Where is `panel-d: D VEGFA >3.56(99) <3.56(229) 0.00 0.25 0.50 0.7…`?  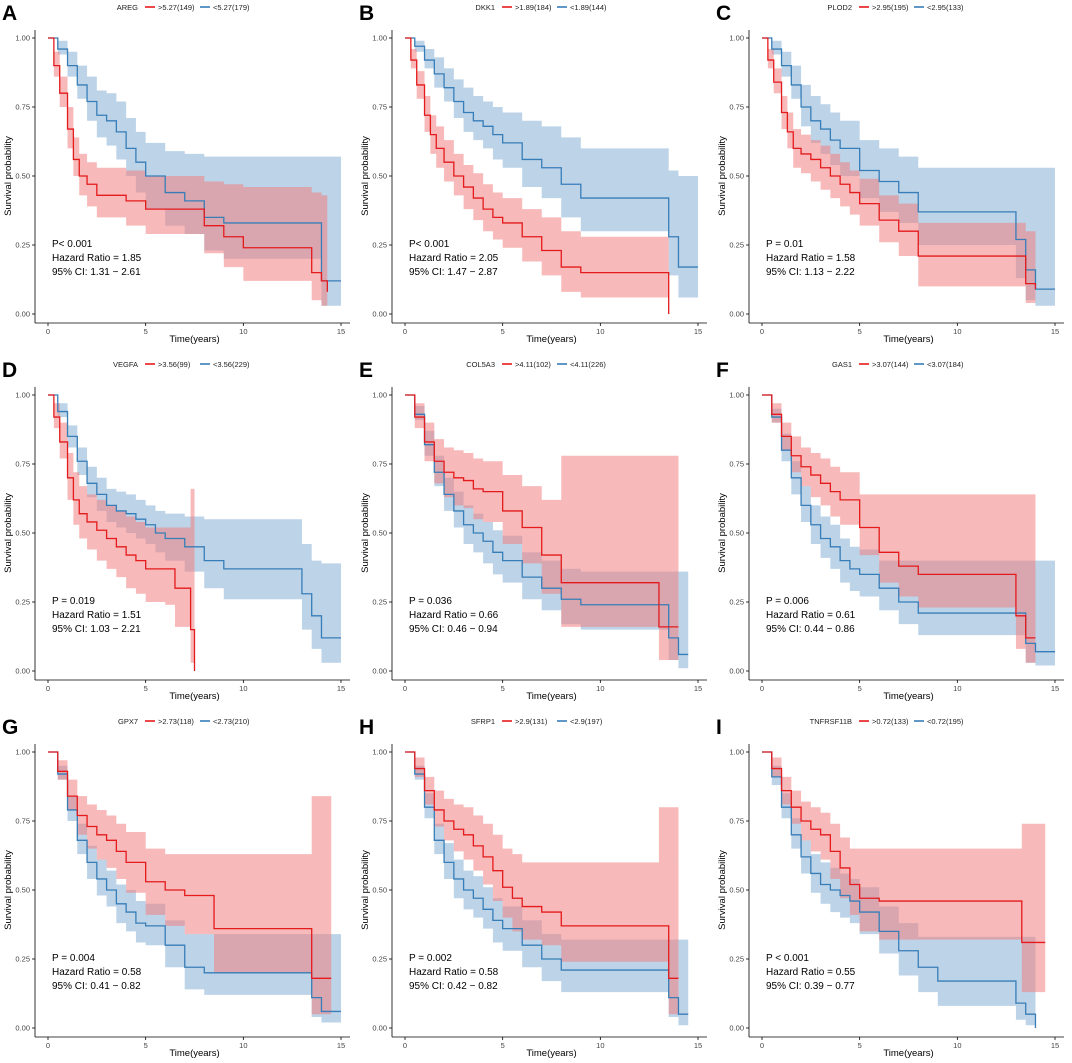 panel-d: D VEGFA >3.56(99) <3.56(229) 0.00 0.25 0.50 0.7… is located at coordinates (176, 530).